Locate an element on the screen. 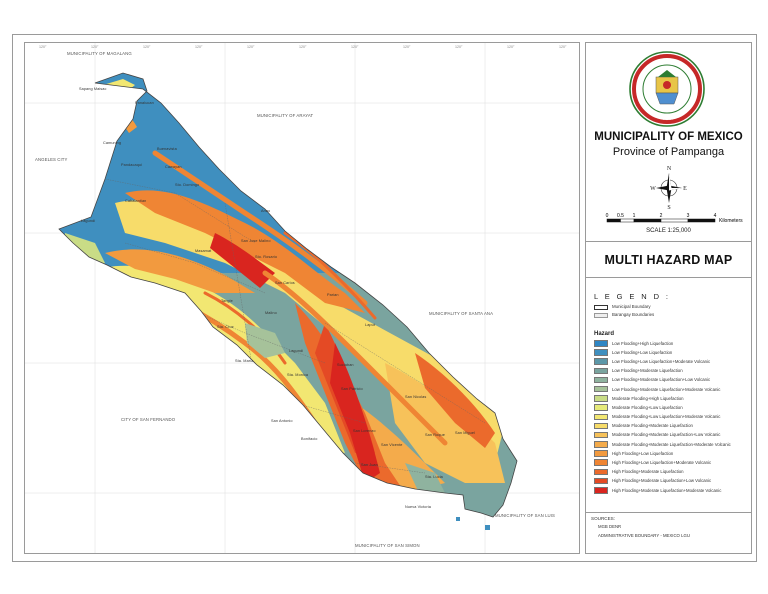  hazard-heading: Hazard is located at coordinates (604, 334).